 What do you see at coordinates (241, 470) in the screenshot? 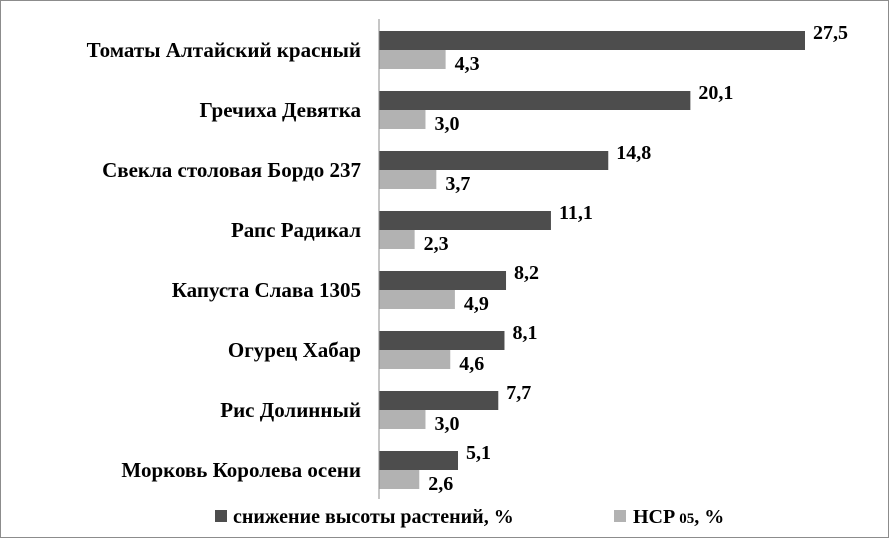
I see `category-label: Морковь Королева осени` at bounding box center [241, 470].